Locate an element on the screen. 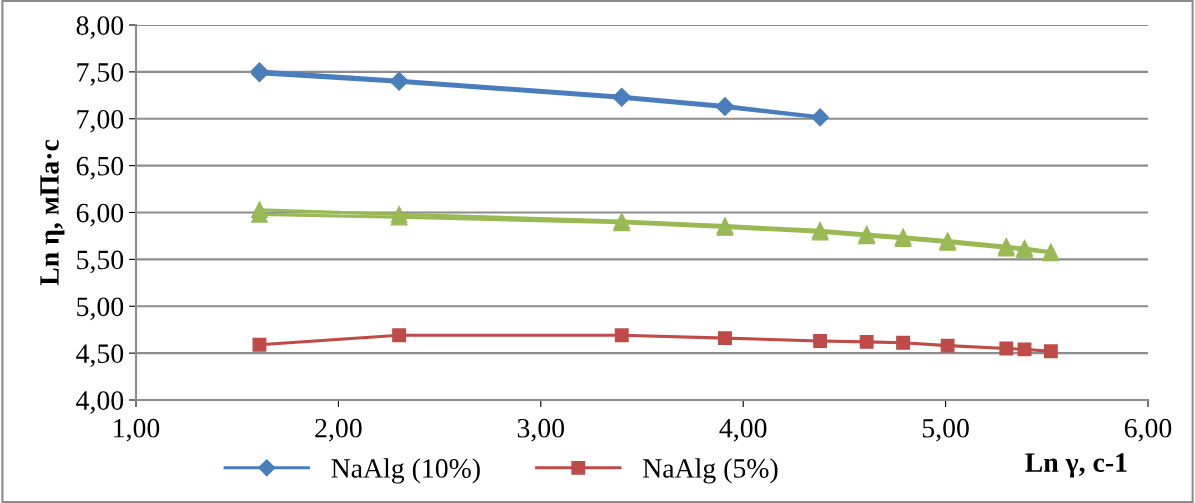  x-tick-label: 6,00 is located at coordinates (1148, 430).